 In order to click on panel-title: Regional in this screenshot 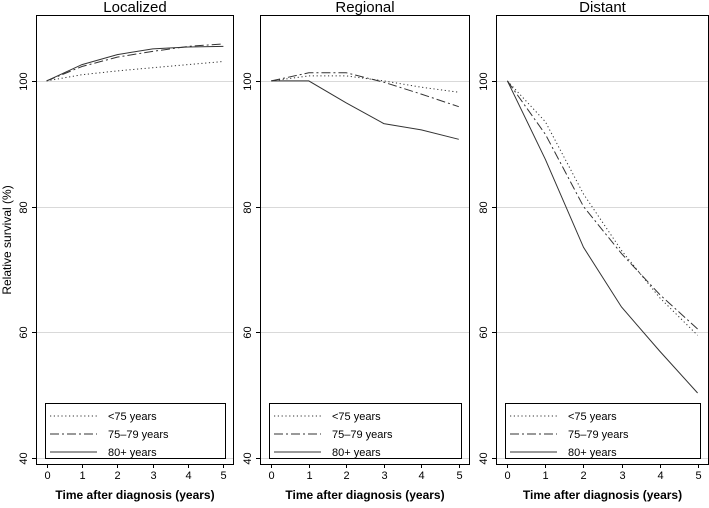, I will do `click(364, 8)`.